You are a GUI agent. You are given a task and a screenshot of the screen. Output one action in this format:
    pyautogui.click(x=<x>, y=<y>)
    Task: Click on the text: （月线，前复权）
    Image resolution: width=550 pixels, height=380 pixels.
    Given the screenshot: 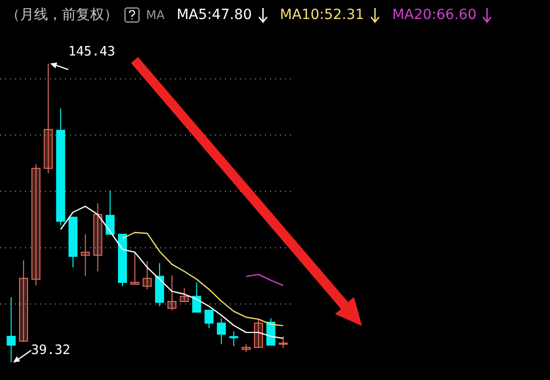 What is the action you would take?
    pyautogui.click(x=62, y=15)
    